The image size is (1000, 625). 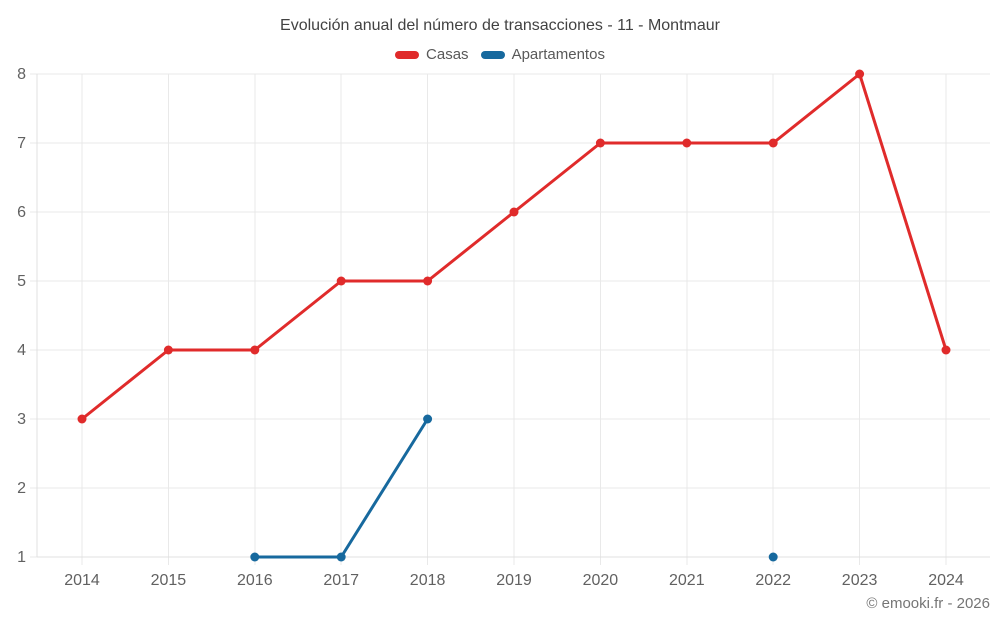 I want to click on x-tick-label: 2016, so click(x=255, y=580).